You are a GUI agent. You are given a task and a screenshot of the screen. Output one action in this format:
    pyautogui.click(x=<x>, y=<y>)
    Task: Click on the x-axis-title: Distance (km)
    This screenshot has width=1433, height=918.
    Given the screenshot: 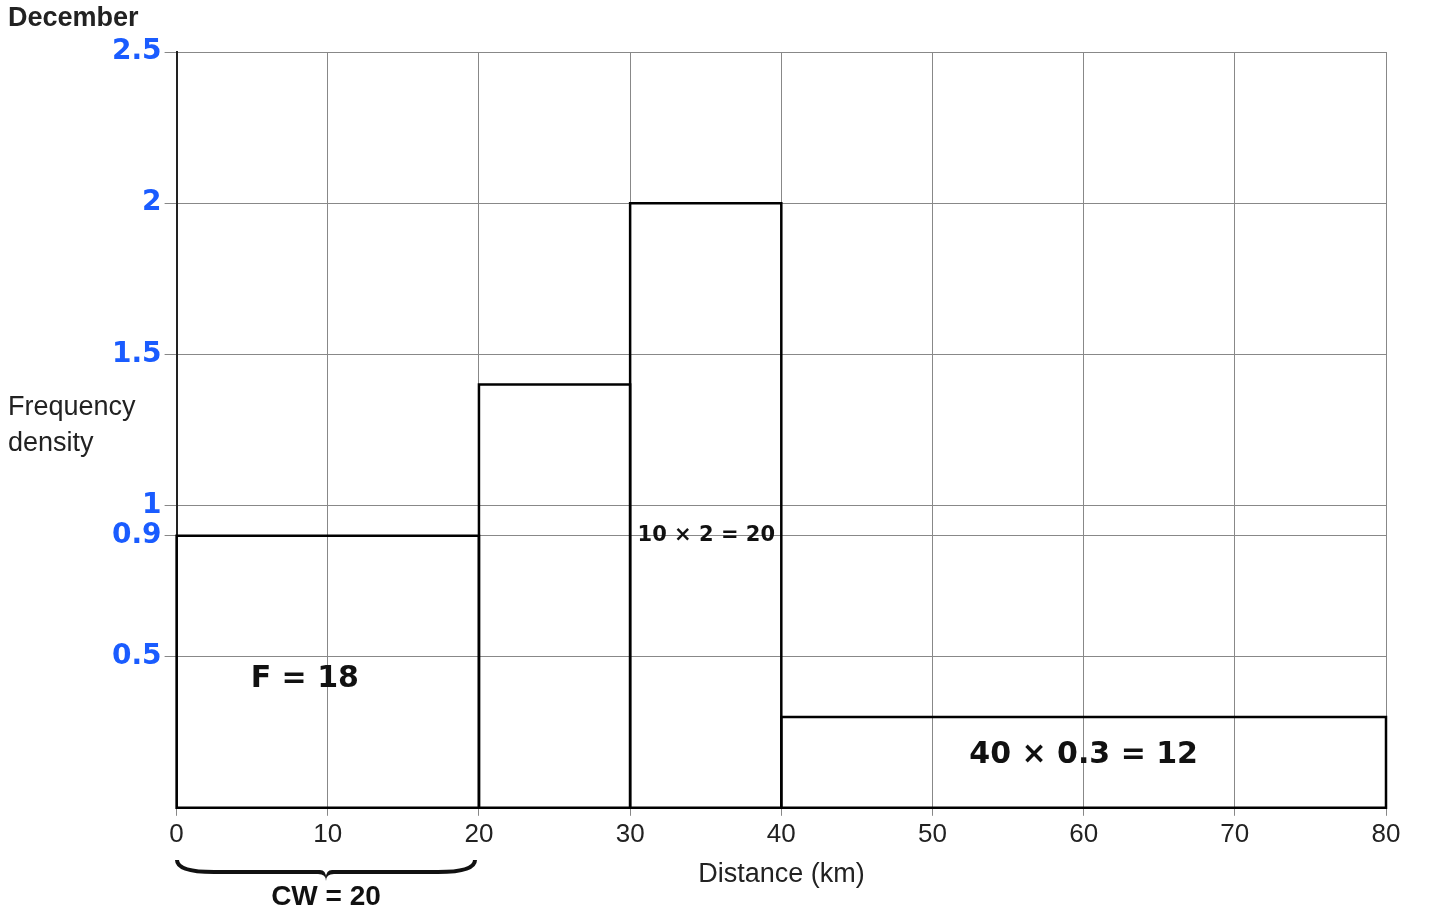 What is the action you would take?
    pyautogui.click(x=781, y=873)
    